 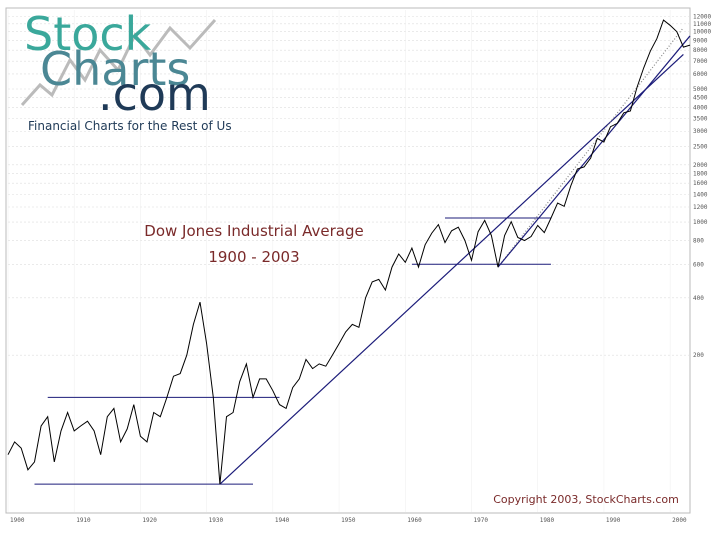 What do you see at coordinates (414, 520) in the screenshot?
I see `x-tick-label: 1960` at bounding box center [414, 520].